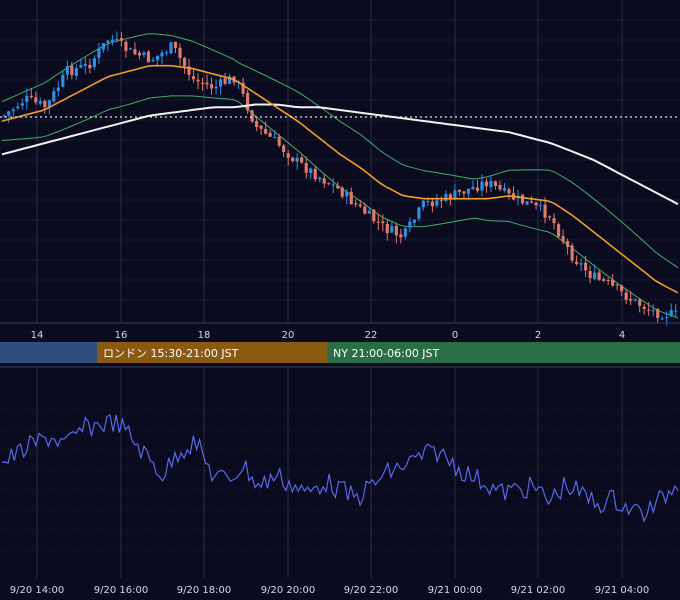 The image size is (680, 600). I want to click on x-tick-label: 4, so click(622, 335).